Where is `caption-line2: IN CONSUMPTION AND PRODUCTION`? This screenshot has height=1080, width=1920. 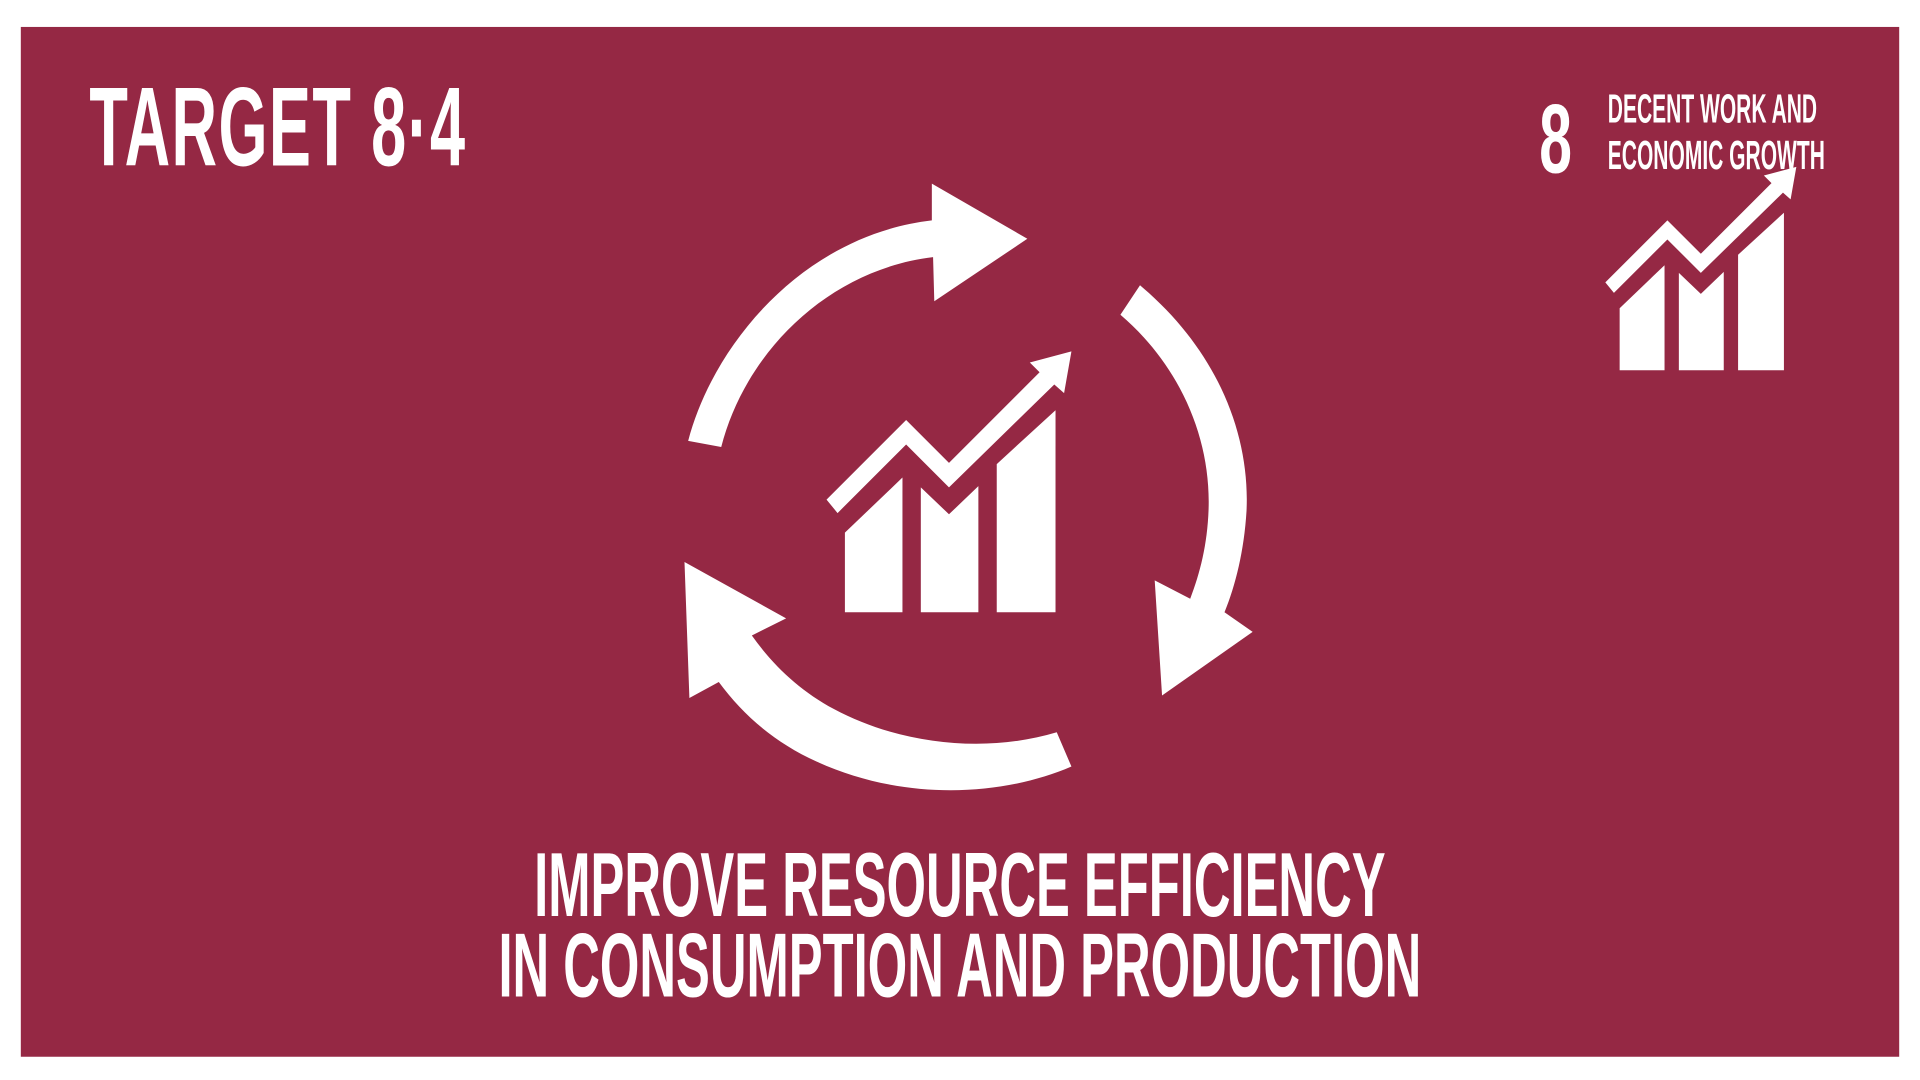 caption-line2: IN CONSUMPTION AND PRODUCTION is located at coordinates (960, 965).